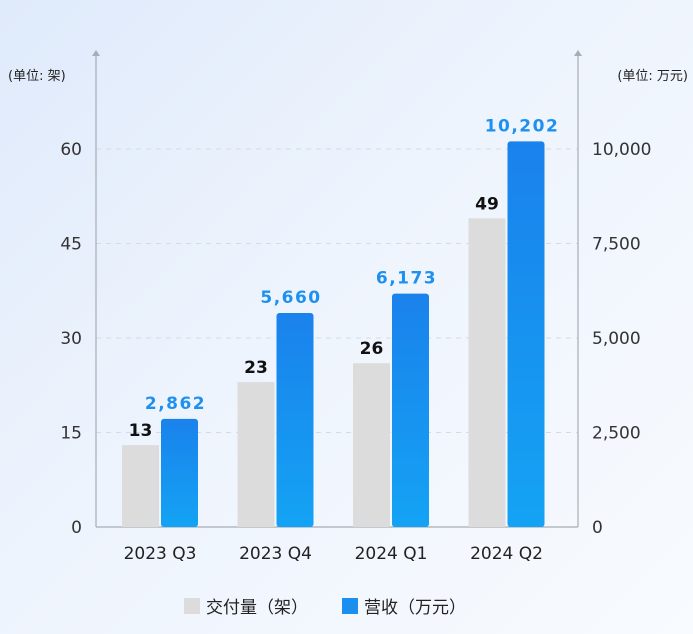 This screenshot has height=634, width=693. Describe the element at coordinates (256, 368) in the screenshot. I see `data-label-deliveries: 23` at that location.